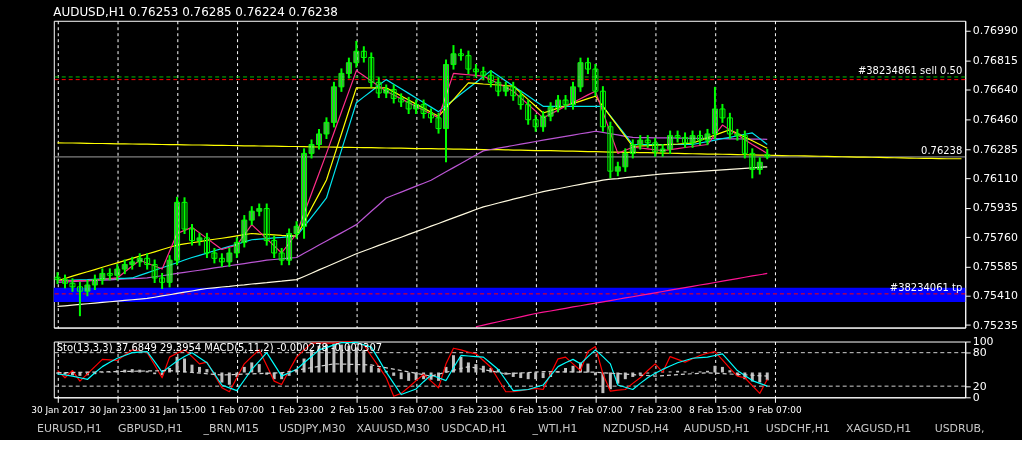 The height and width of the screenshot is (453, 1022). Describe the element at coordinates (554, 429) in the screenshot. I see `text: _WTI,H1` at that location.